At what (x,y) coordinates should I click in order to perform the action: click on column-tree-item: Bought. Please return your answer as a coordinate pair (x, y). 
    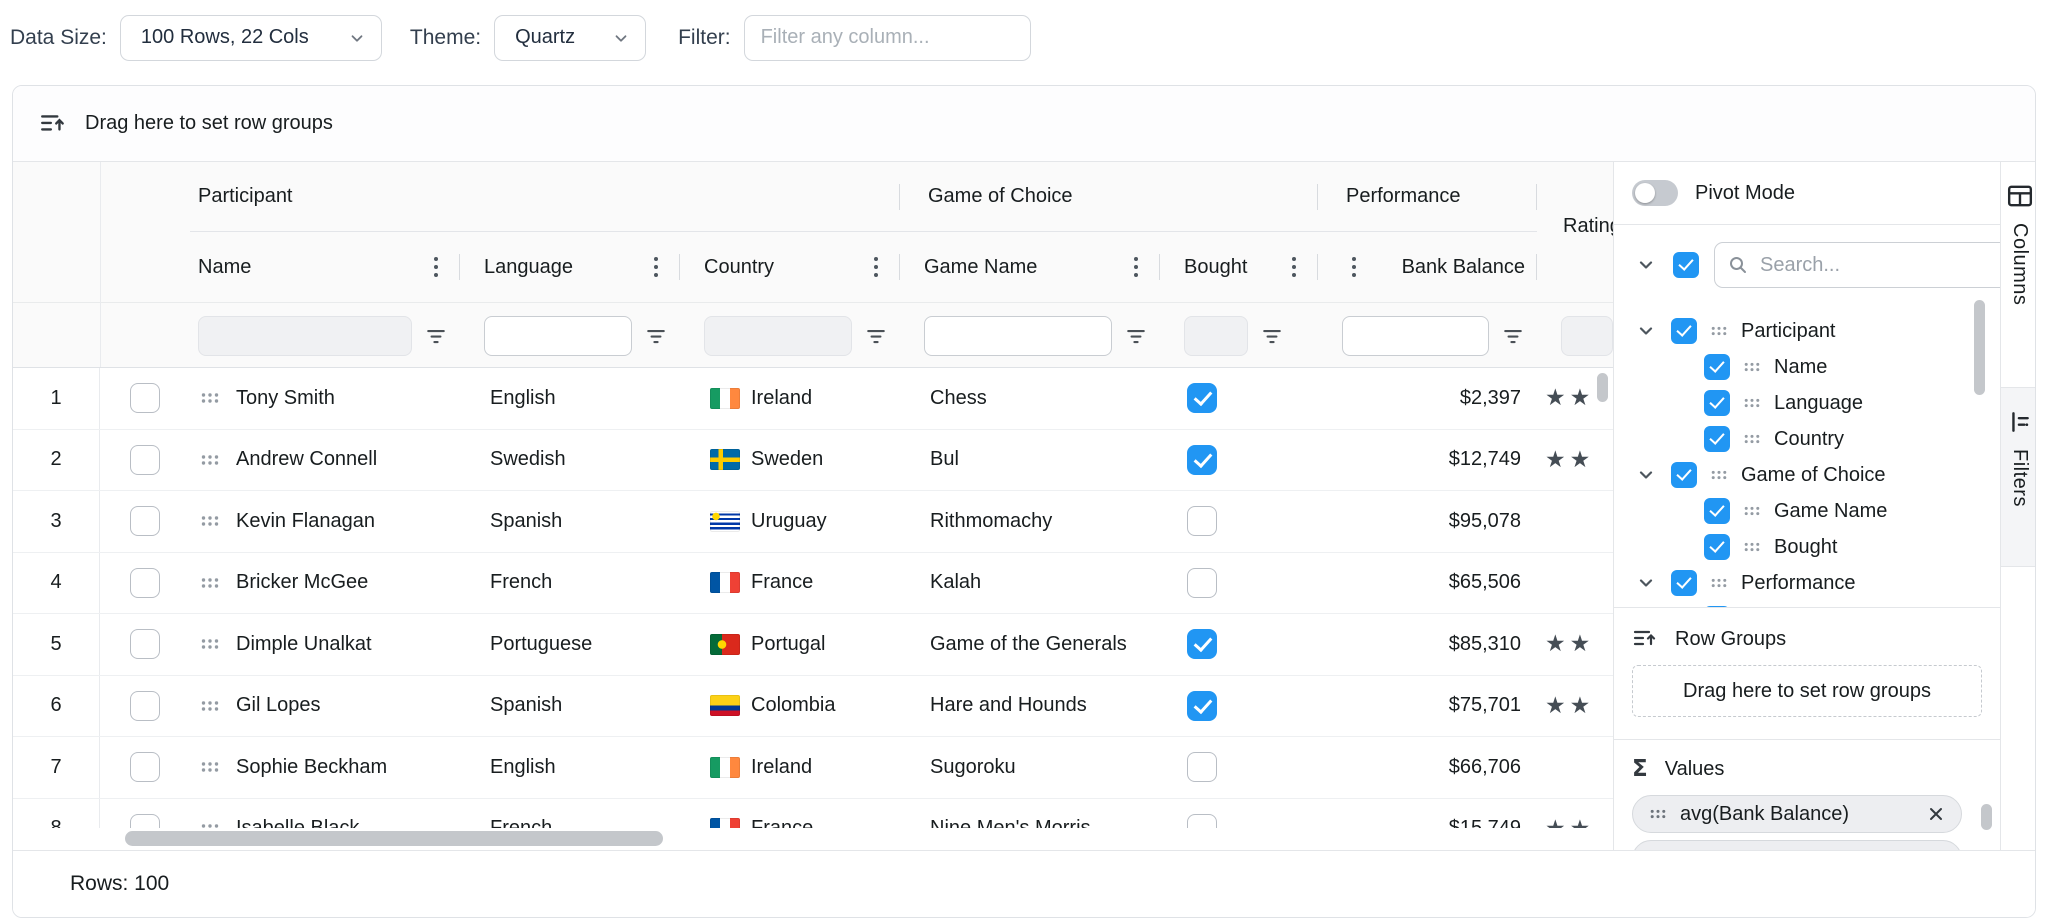
    Looking at the image, I should click on (1807, 547).